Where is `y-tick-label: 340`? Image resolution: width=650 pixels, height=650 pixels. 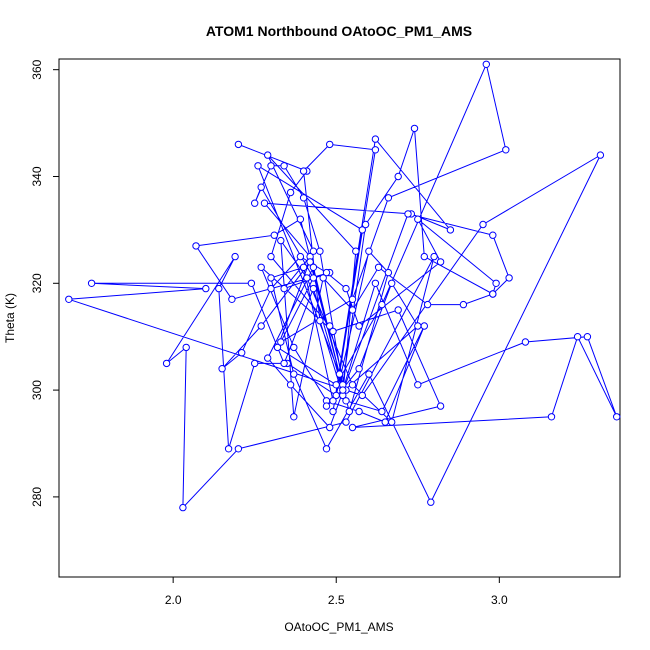 y-tick-label: 340 is located at coordinates (37, 176).